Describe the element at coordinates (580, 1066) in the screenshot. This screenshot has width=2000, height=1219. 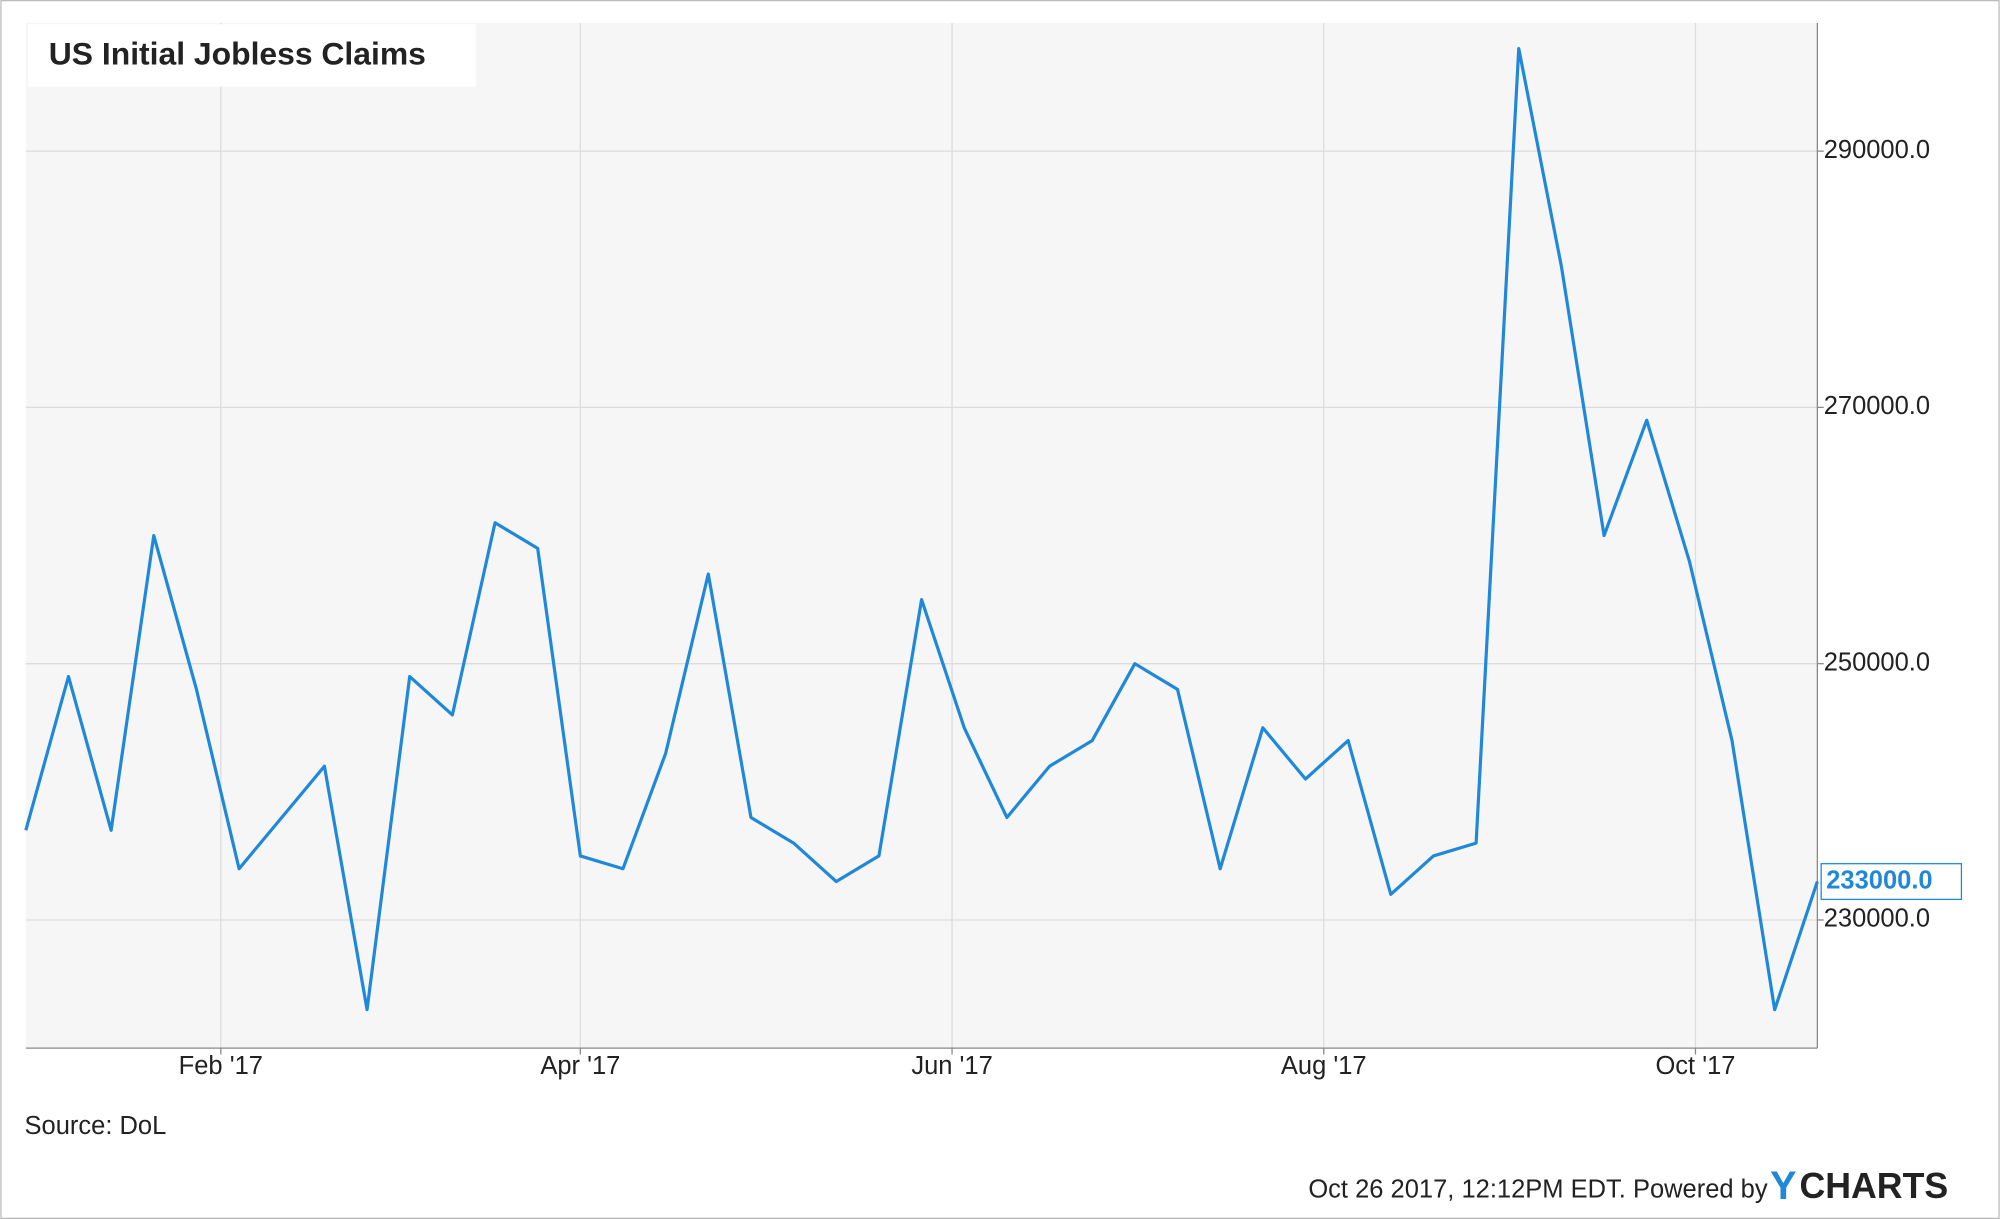
I see `x-tick-label: Apr '17` at that location.